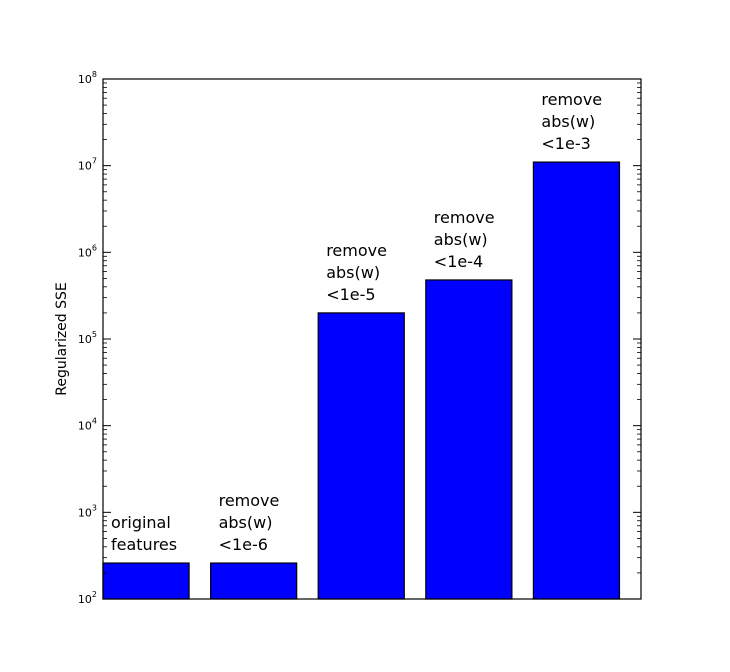 Image resolution: width=730 pixels, height=672 pixels. I want to click on bar-label-line: <1e-3, so click(565, 143).